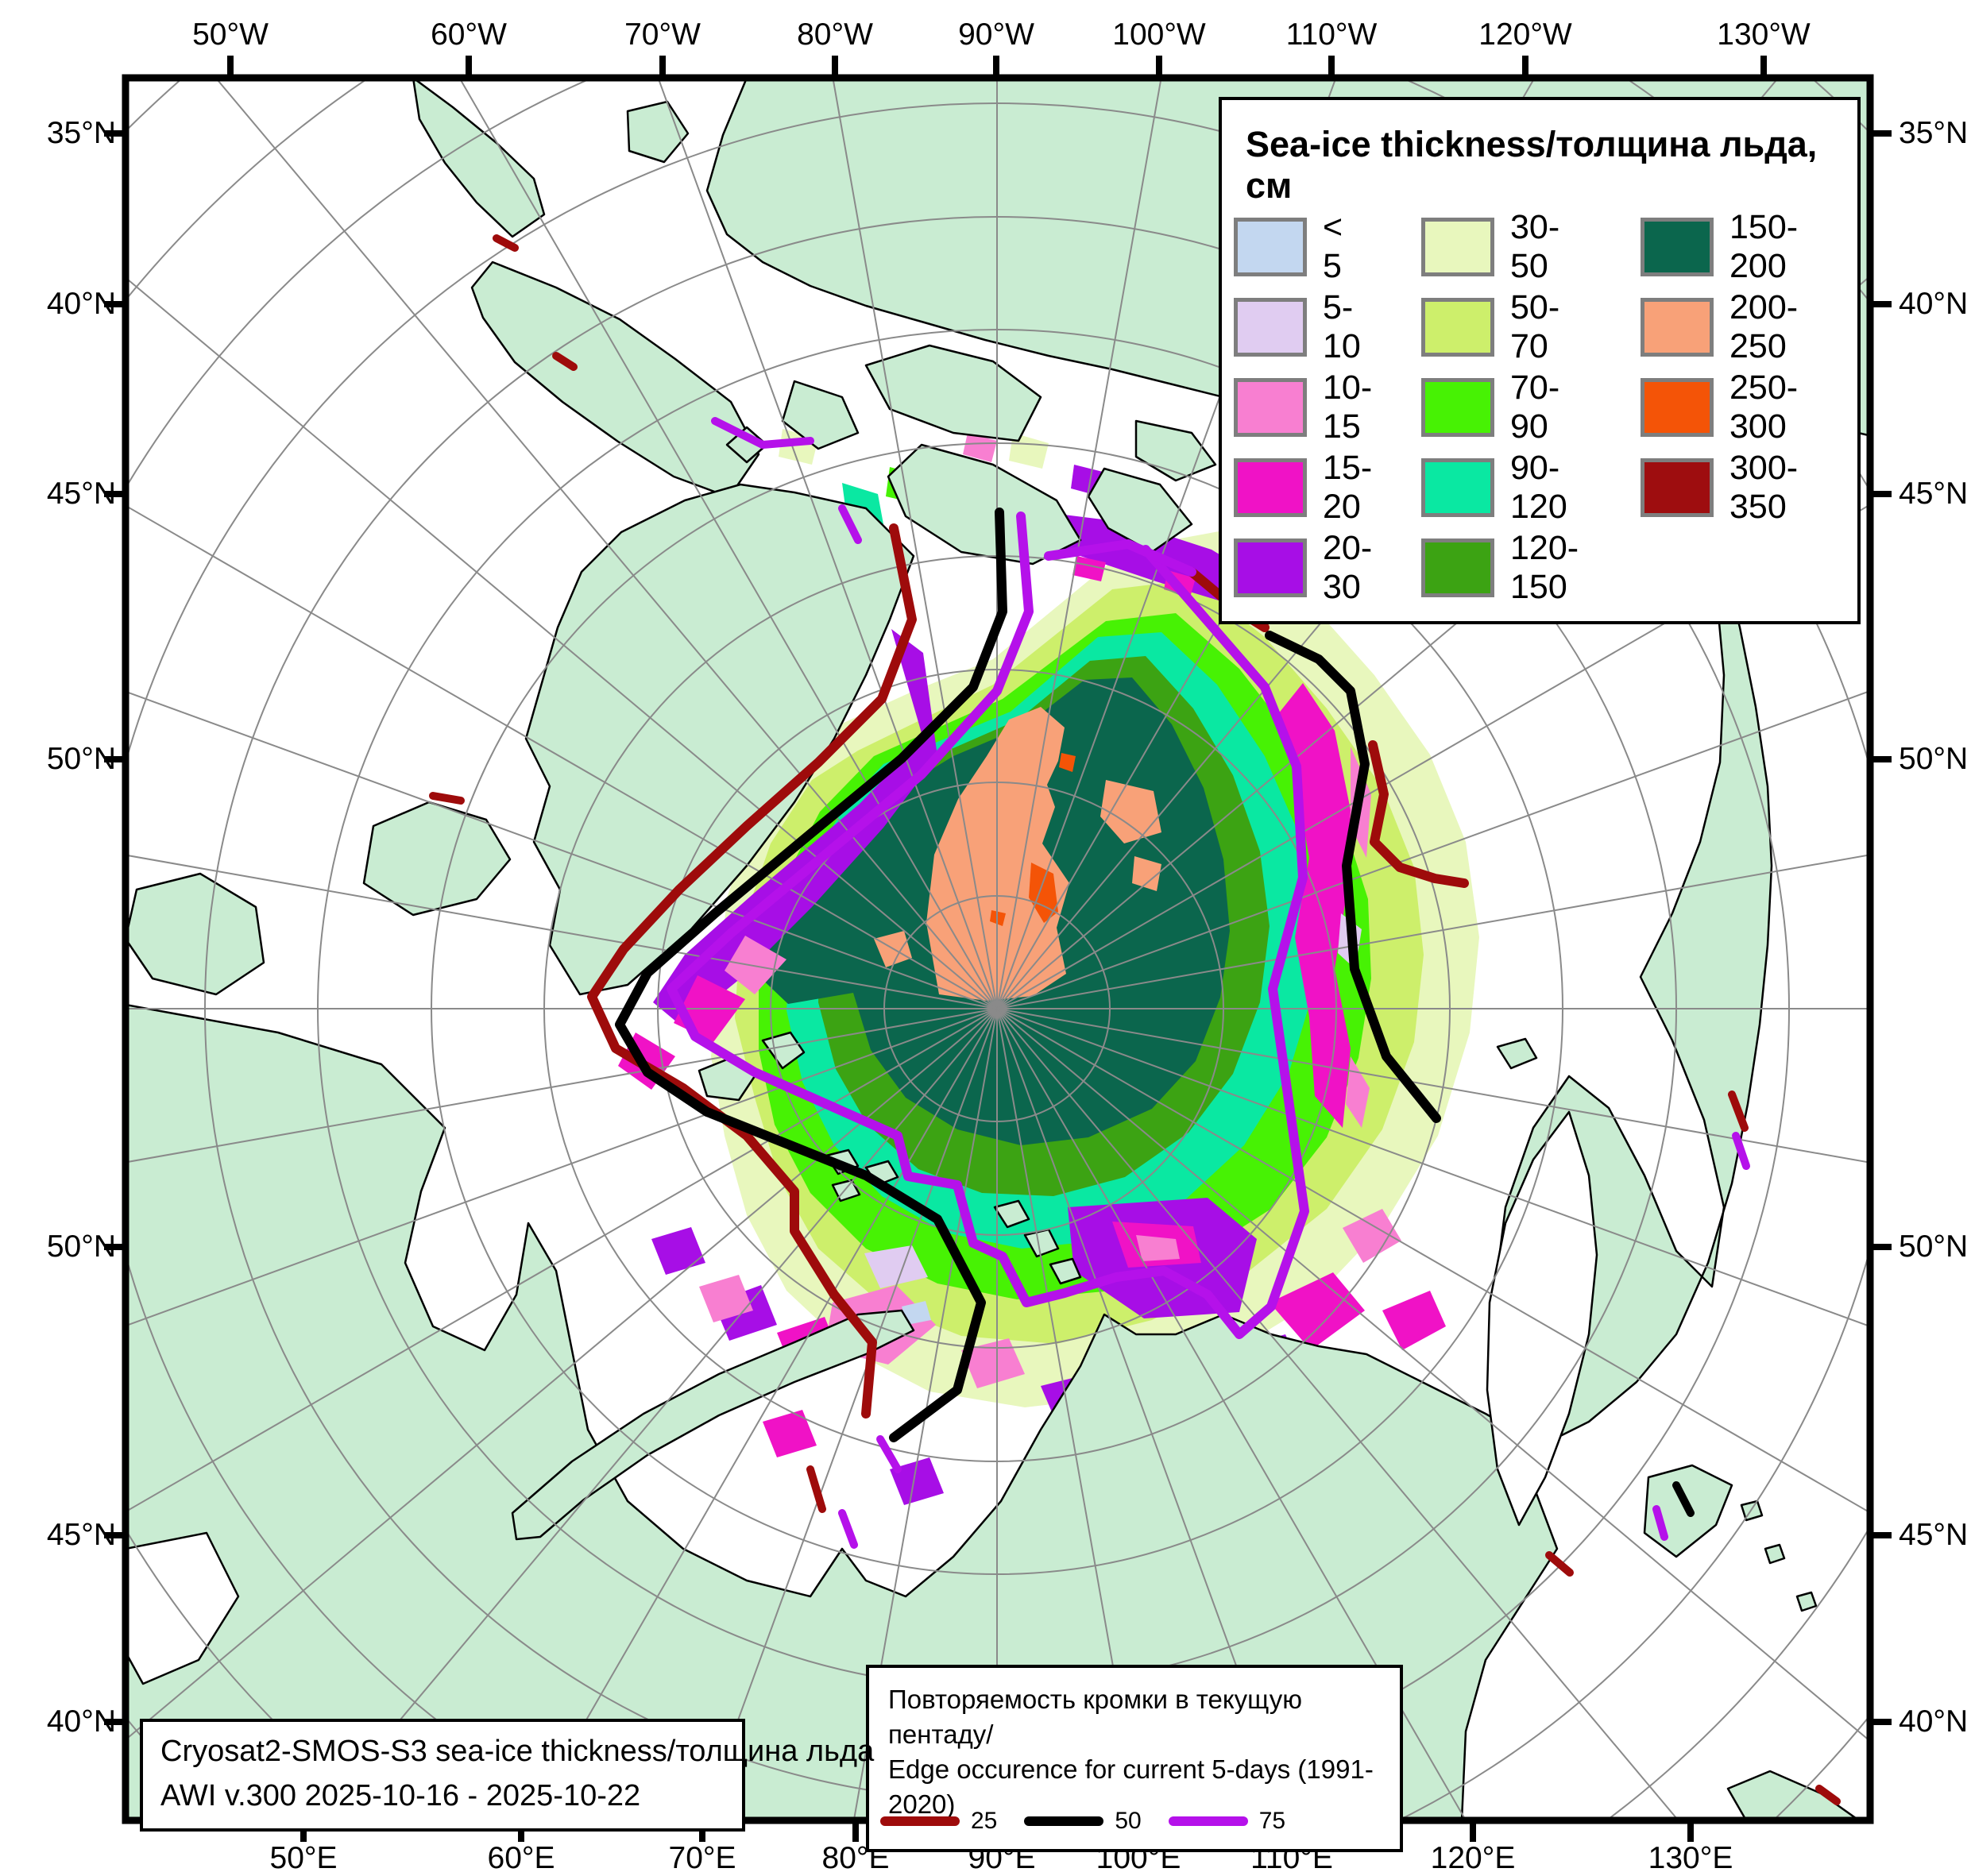 This screenshot has width=1971, height=1876. I want to click on axis-label-left-3: 50°N, so click(81, 759).